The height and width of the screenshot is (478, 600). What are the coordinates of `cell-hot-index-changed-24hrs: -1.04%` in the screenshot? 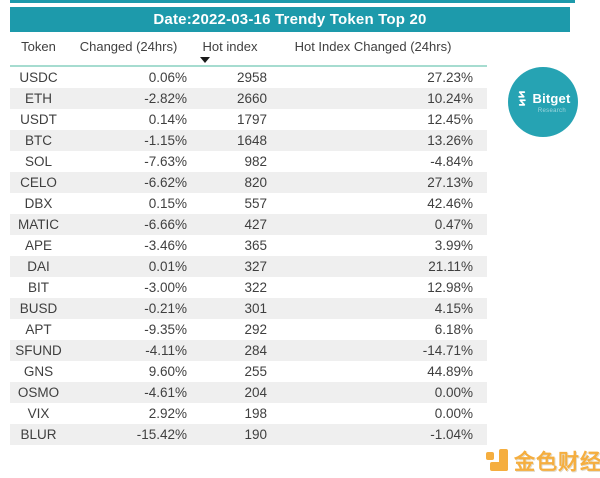 It's located at (451, 434).